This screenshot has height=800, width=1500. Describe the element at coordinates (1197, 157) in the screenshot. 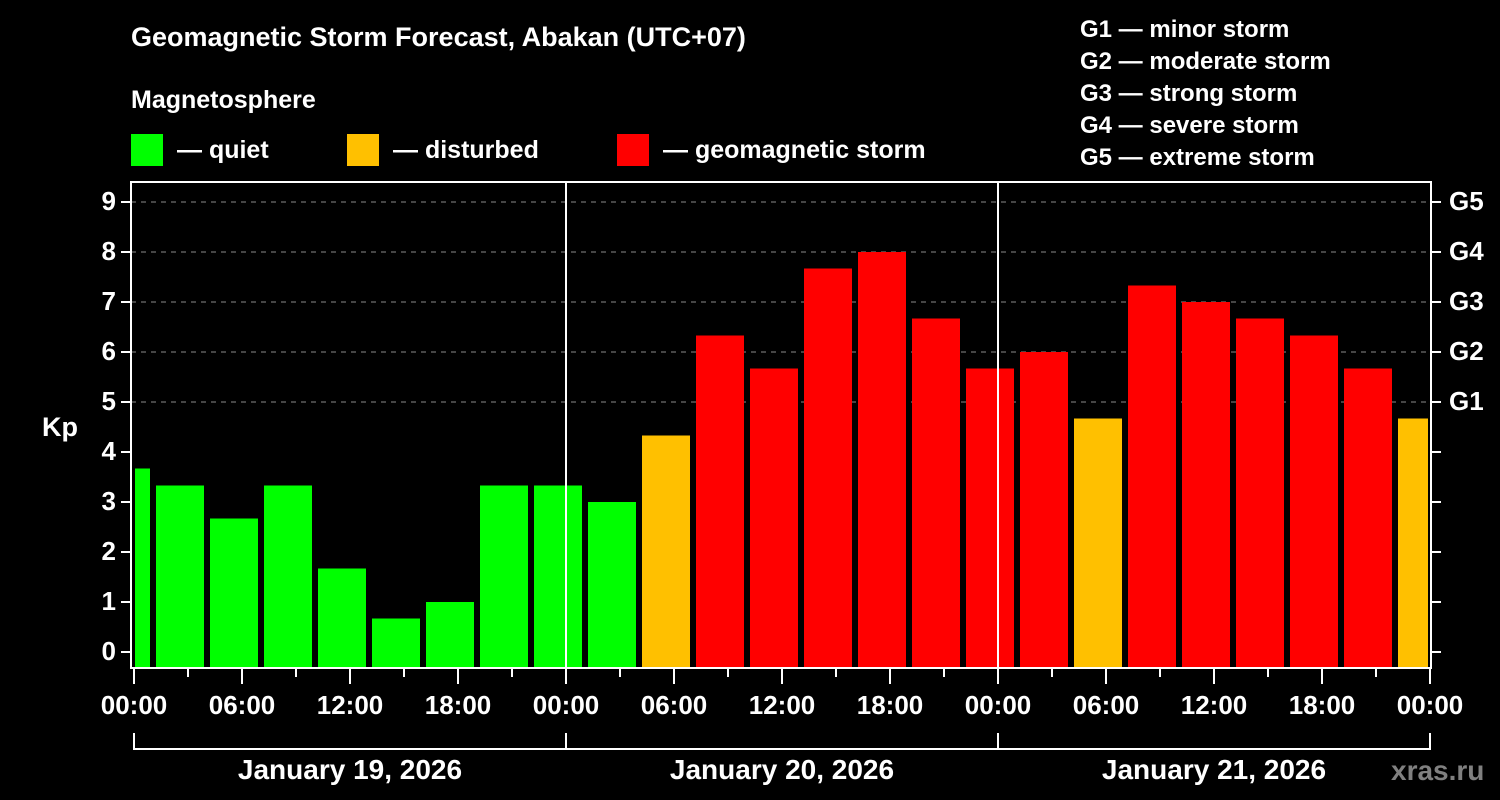

I see `g5-desc: G5 — extreme storm` at that location.